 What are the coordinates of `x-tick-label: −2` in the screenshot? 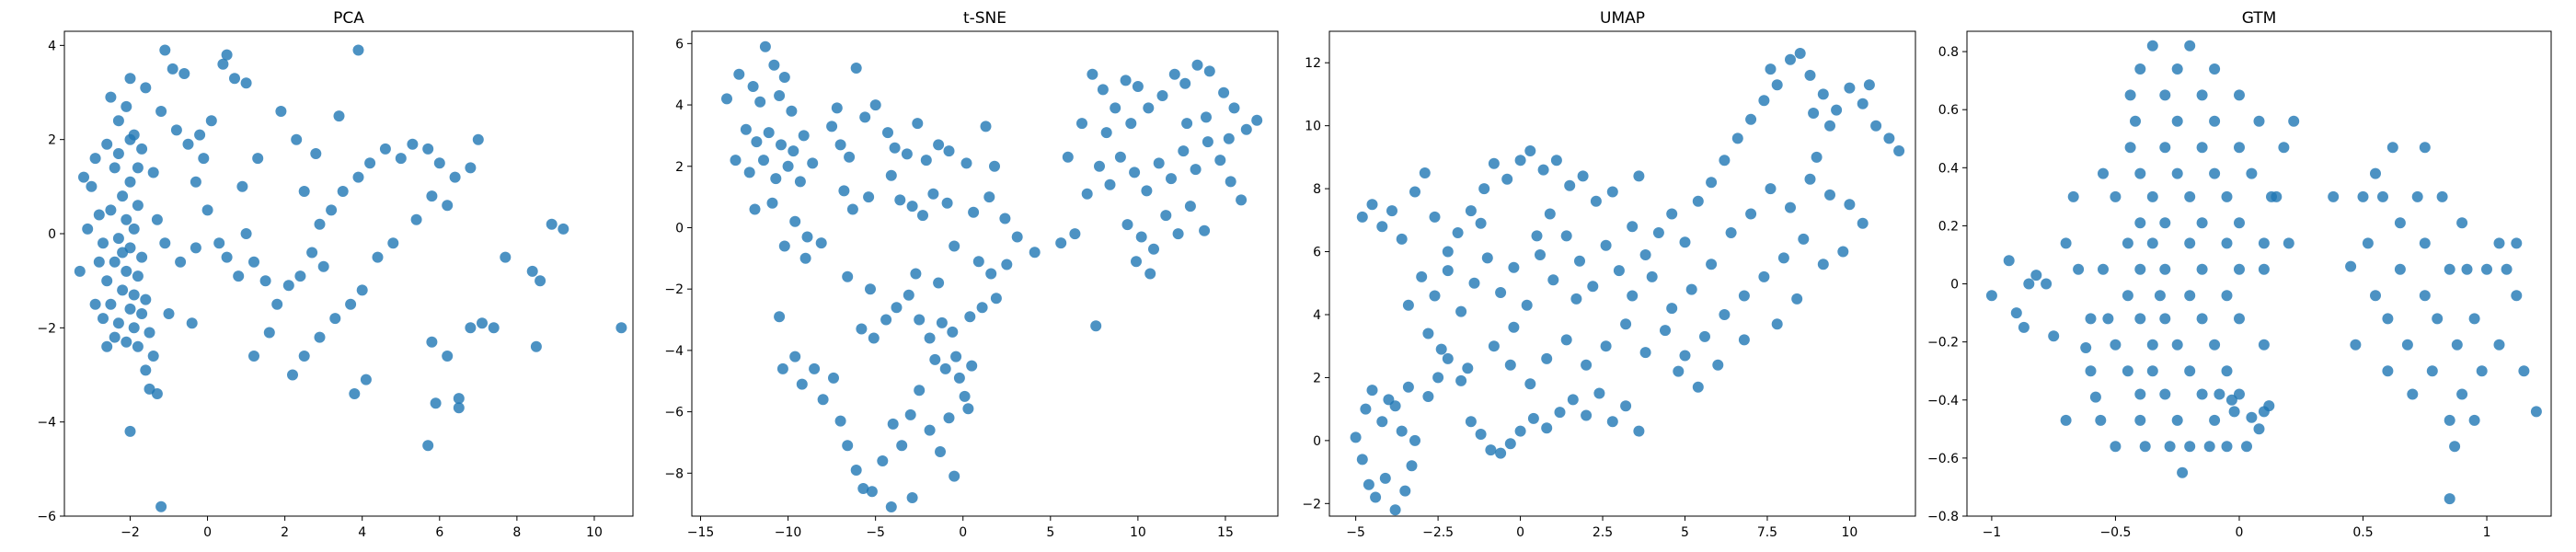 It's located at (130, 532).